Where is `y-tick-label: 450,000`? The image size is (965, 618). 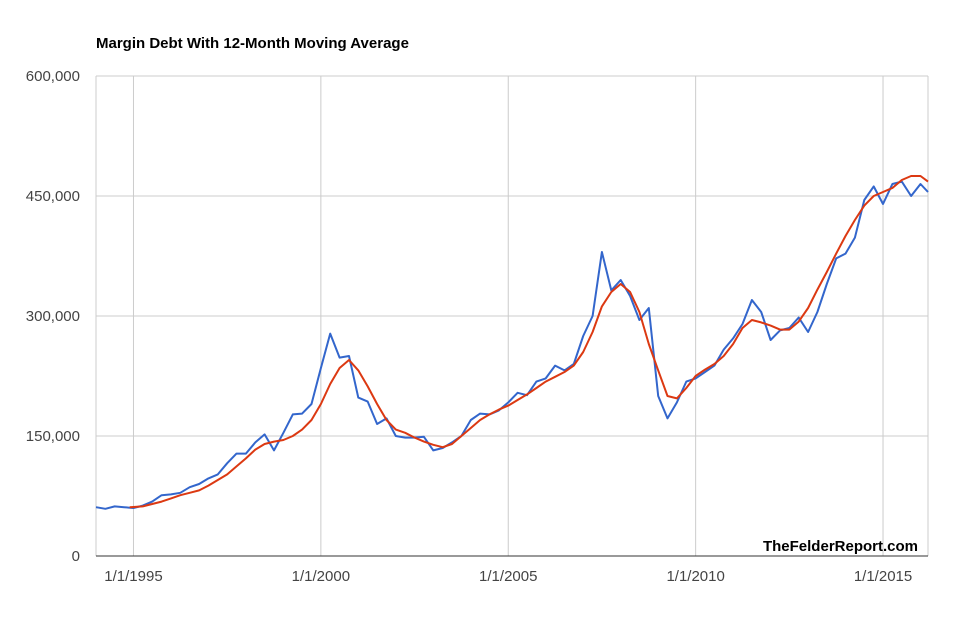
y-tick-label: 450,000 is located at coordinates (53, 196).